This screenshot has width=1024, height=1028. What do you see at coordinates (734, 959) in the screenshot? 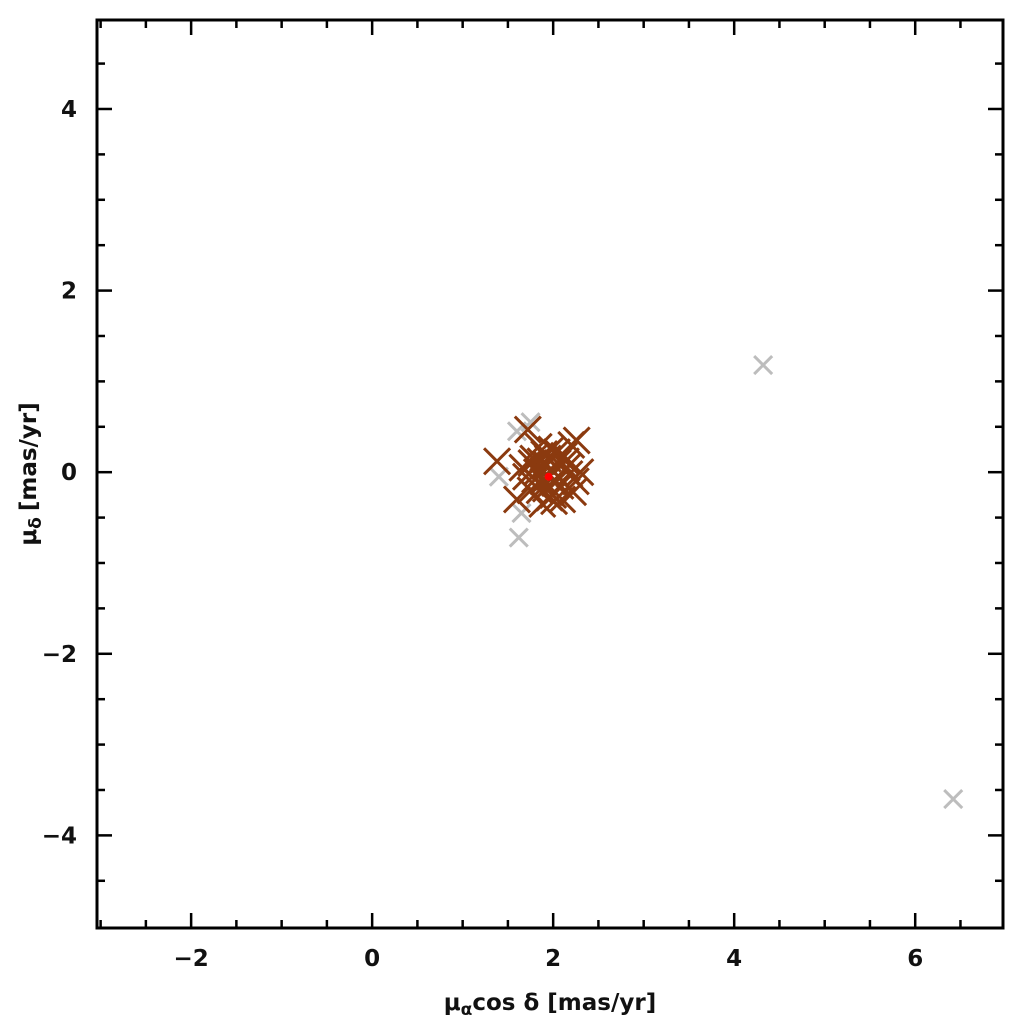
I see `x-tick-label: 4` at bounding box center [734, 959].